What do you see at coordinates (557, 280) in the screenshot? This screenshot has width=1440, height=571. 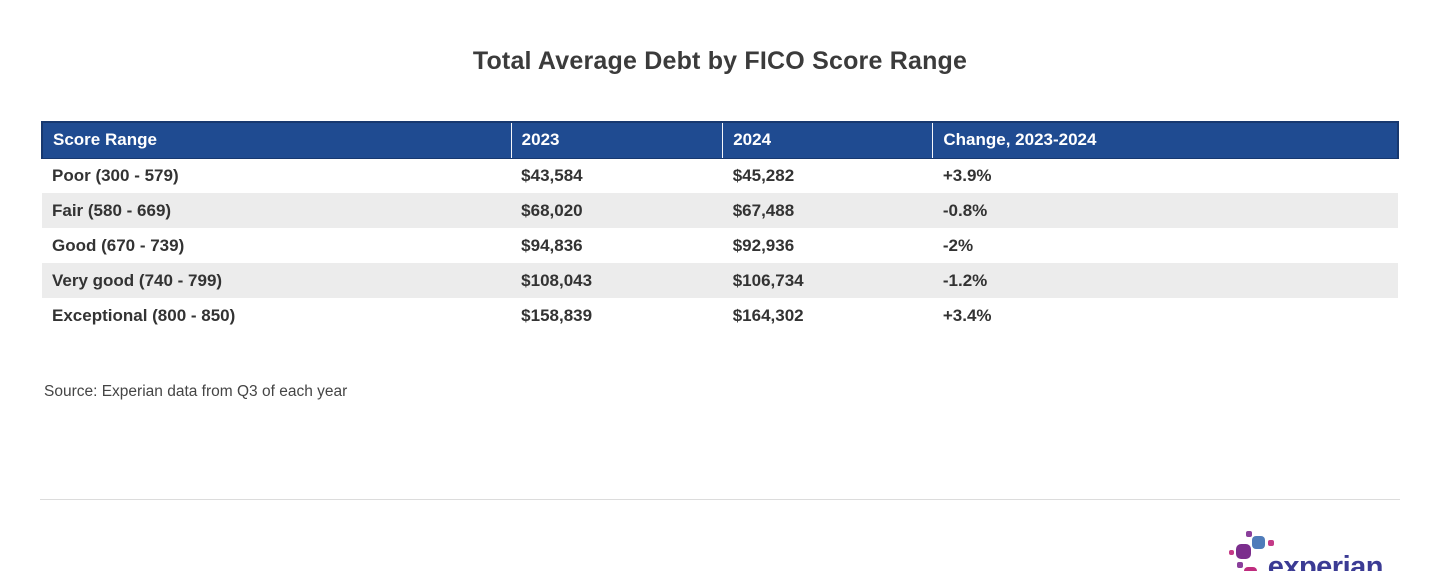 I see `table-cell: $108,043` at bounding box center [557, 280].